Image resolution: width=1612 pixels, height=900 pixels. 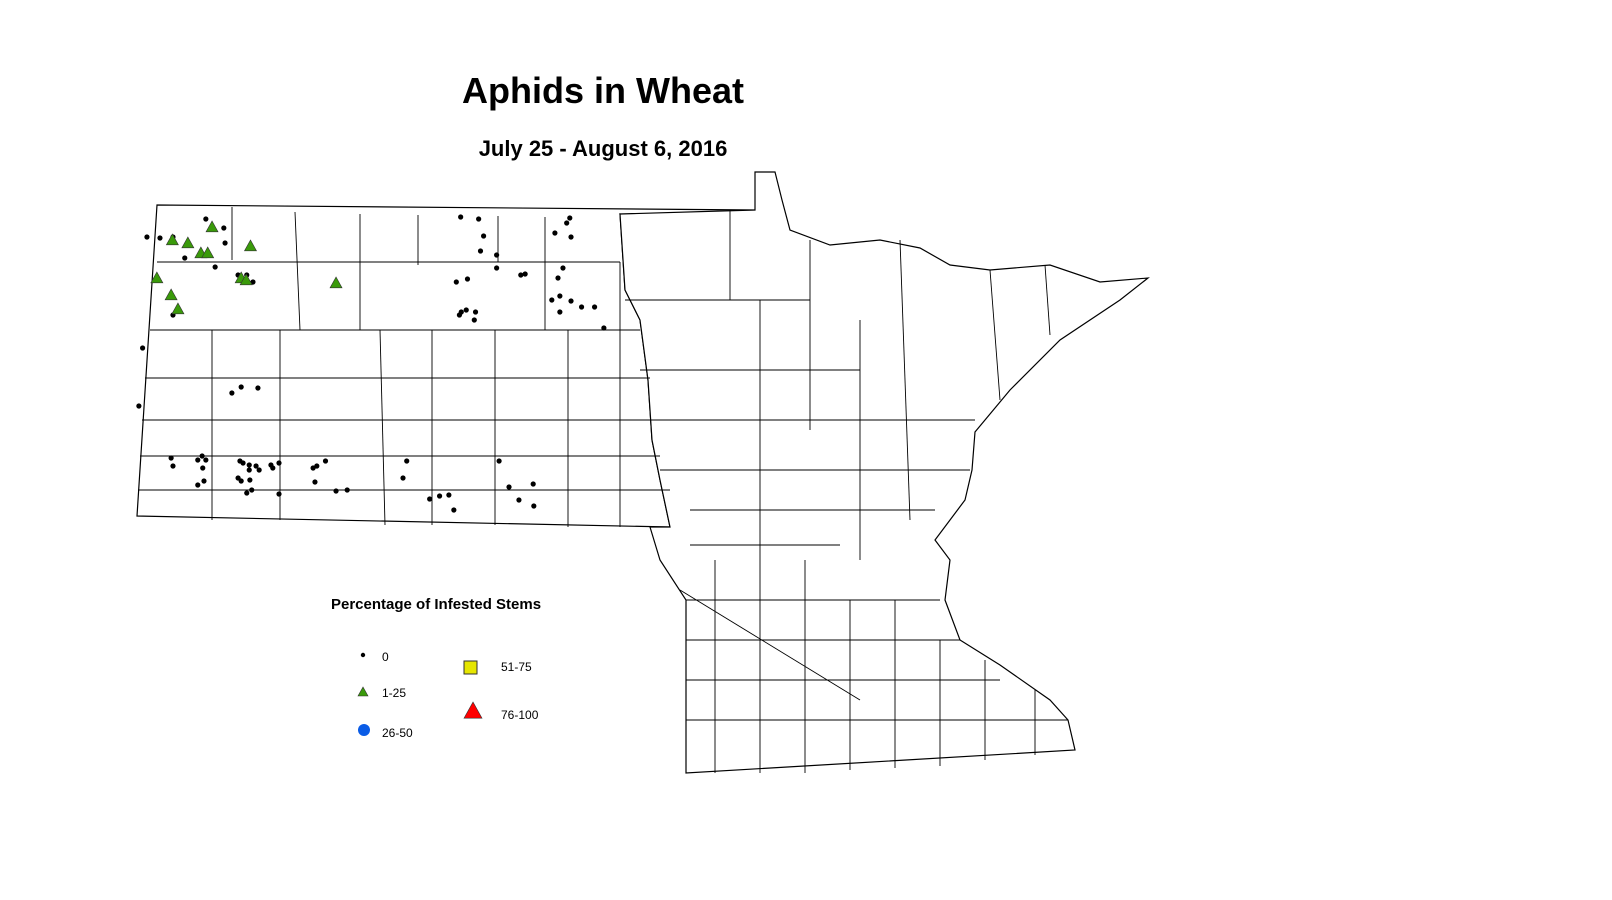 What do you see at coordinates (397, 733) in the screenshot?
I see `legend-label-26-50: 26-50` at bounding box center [397, 733].